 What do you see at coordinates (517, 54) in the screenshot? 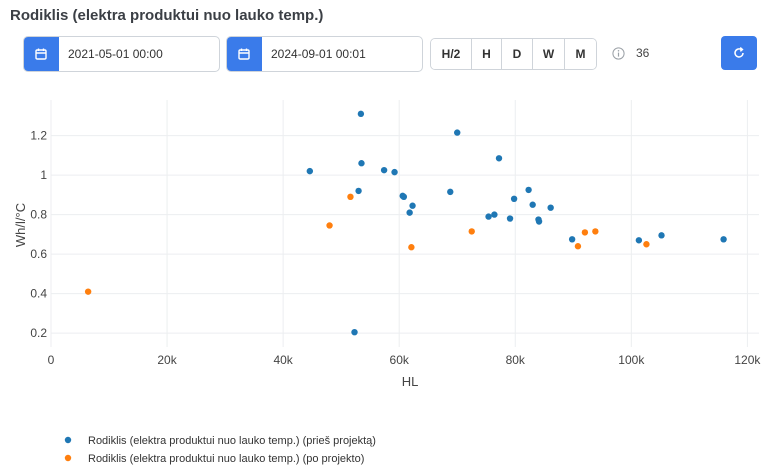
I see `period-button-day: D` at bounding box center [517, 54].